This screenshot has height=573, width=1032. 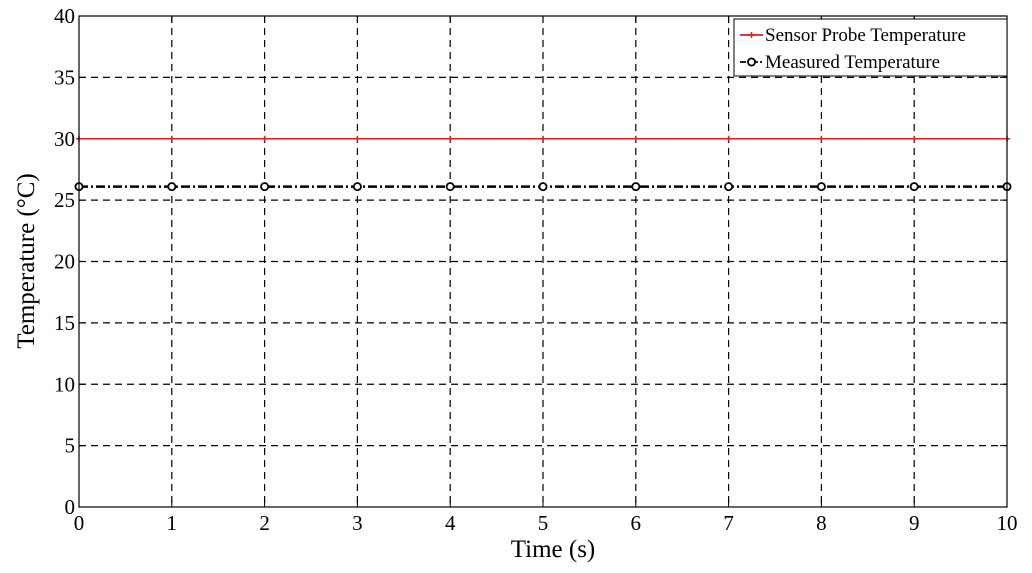 What do you see at coordinates (914, 523) in the screenshot?
I see `x-tick-label: 9` at bounding box center [914, 523].